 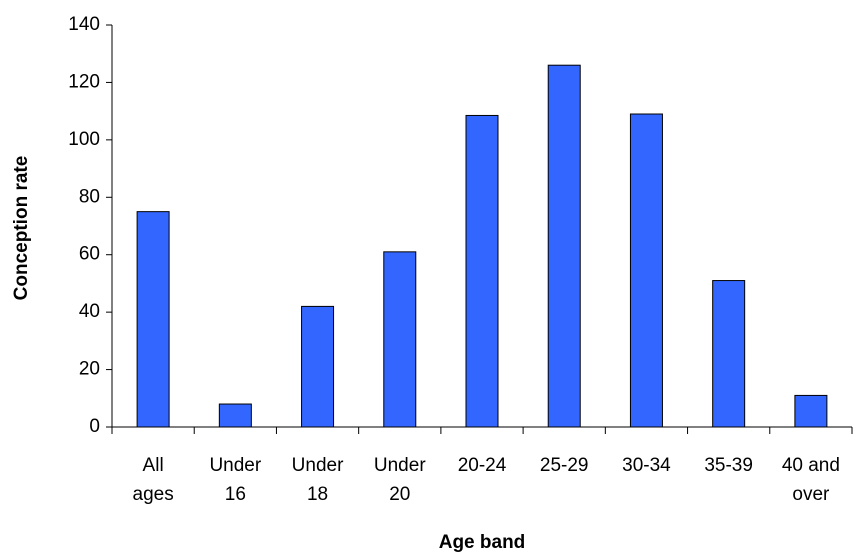 I want to click on x-tick-label: 30-34, so click(x=646, y=465).